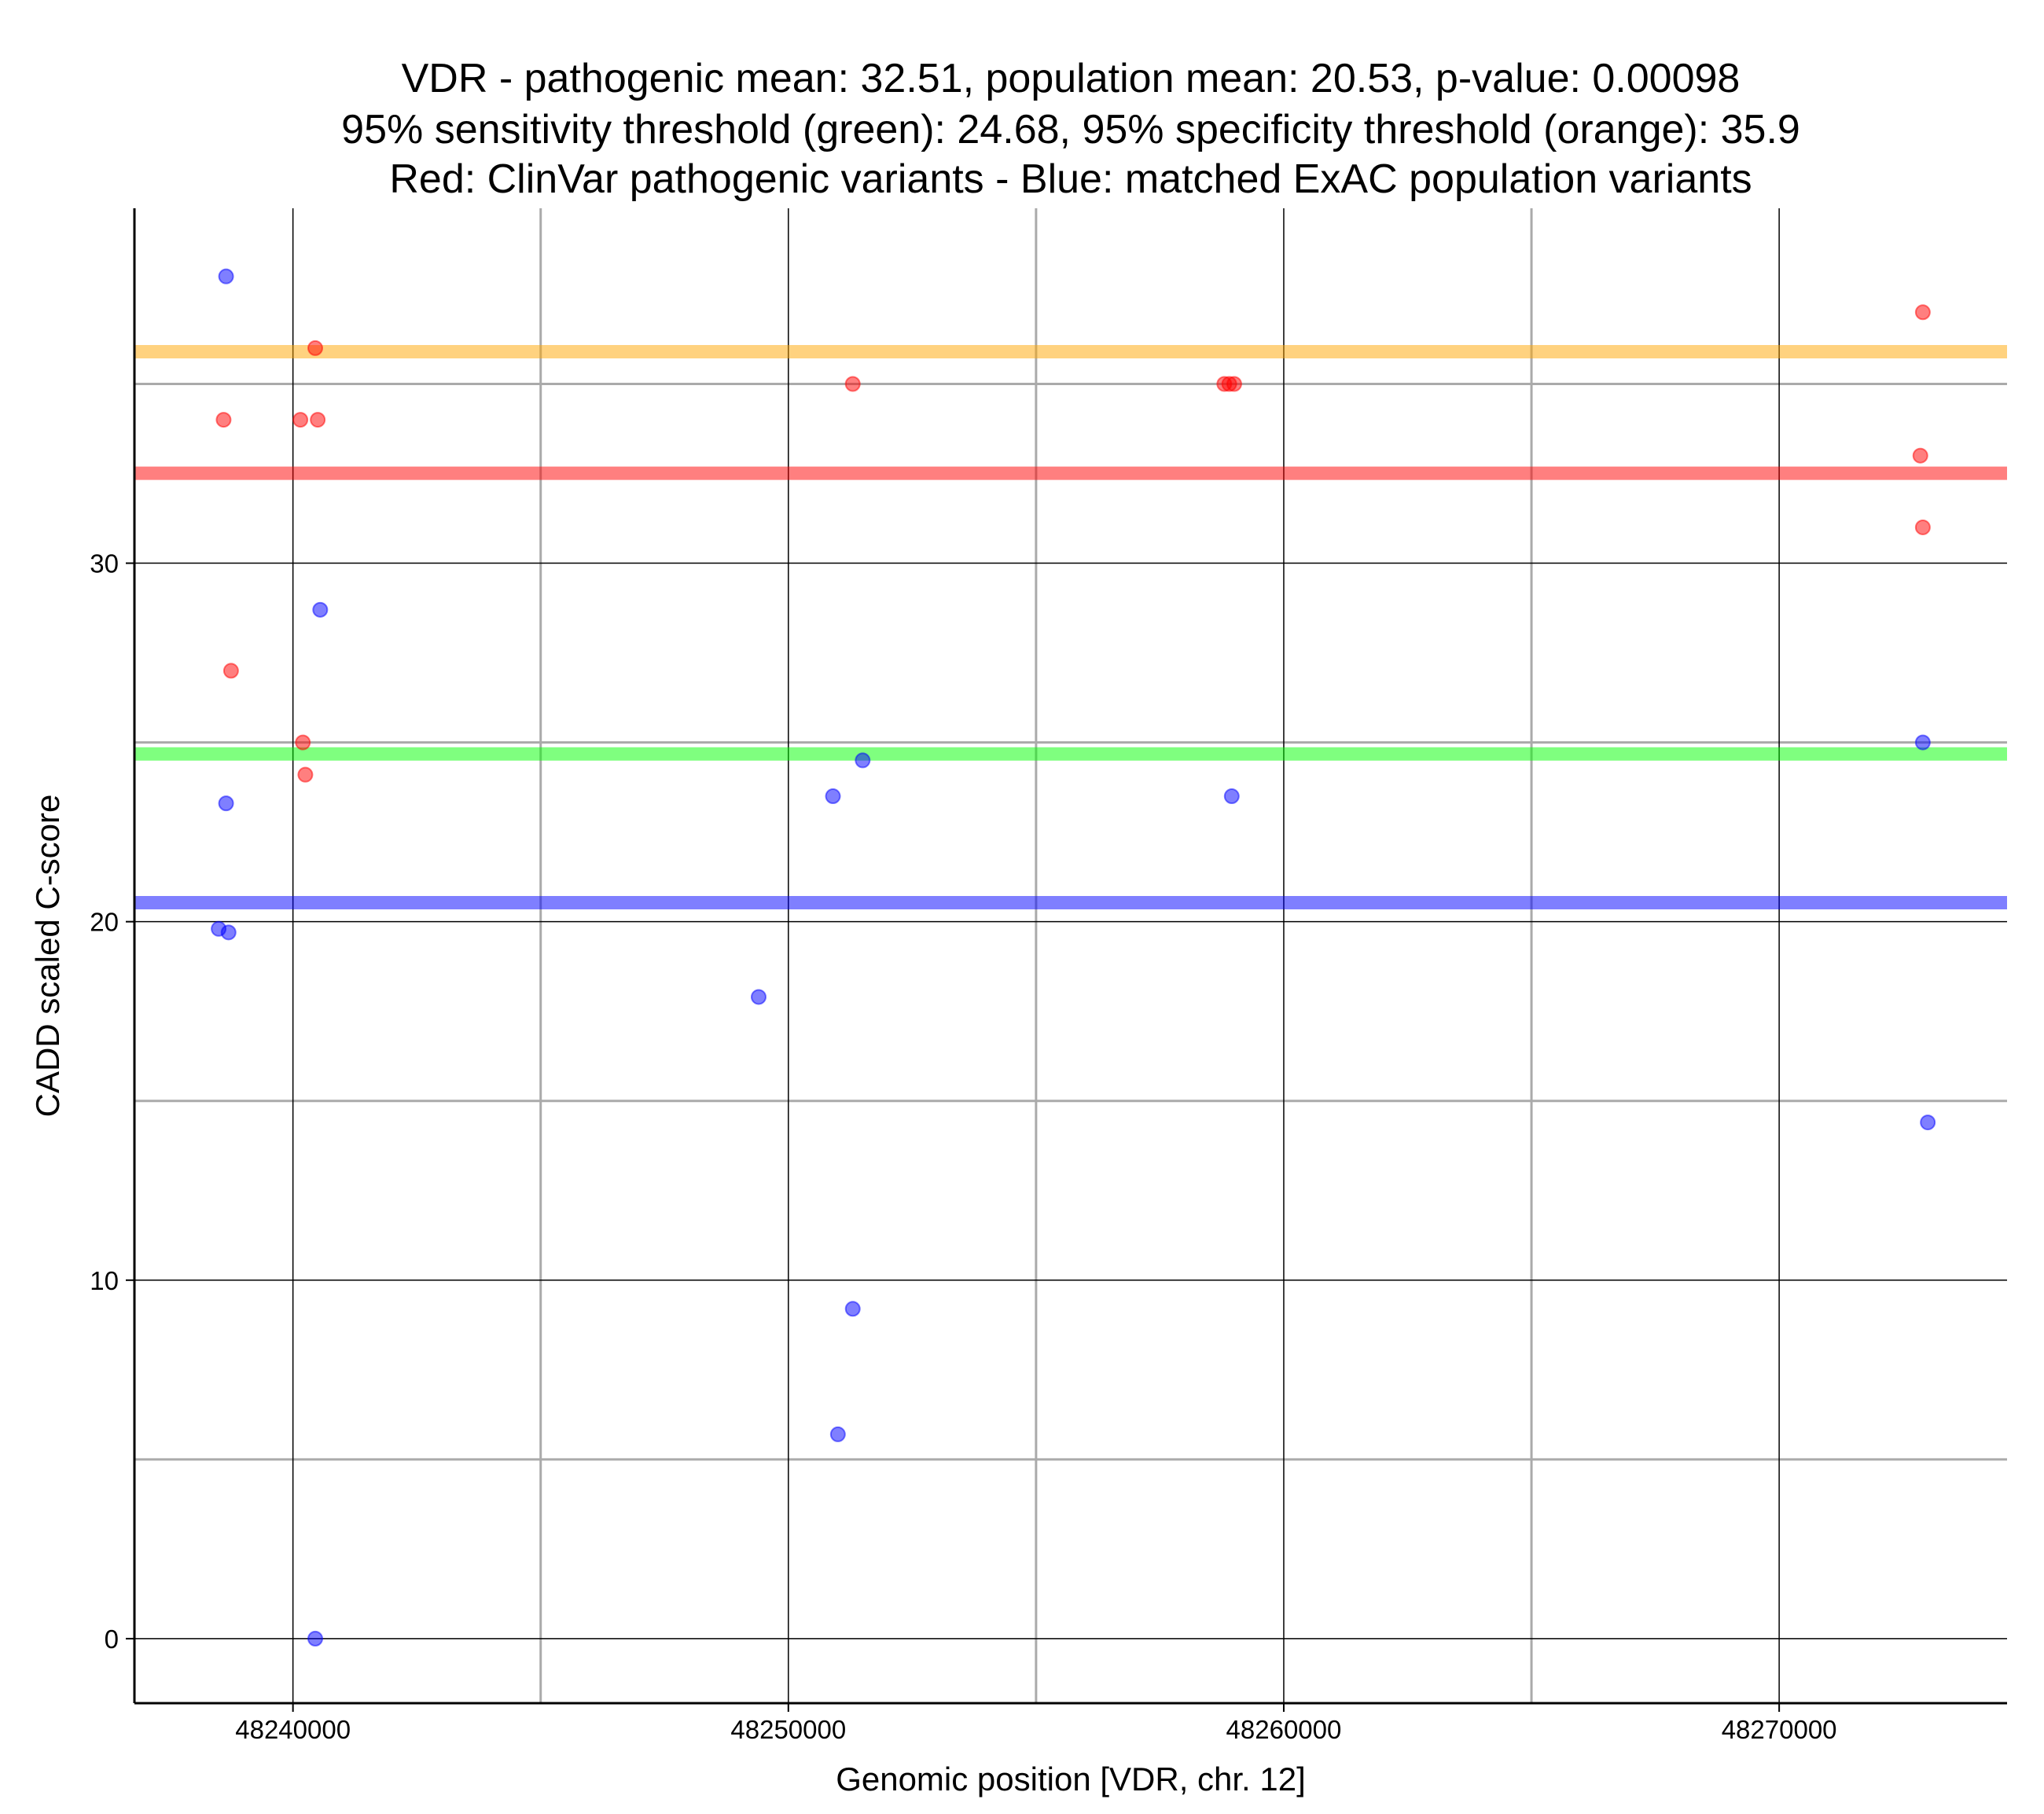  I want to click on x-tick-label-0: 48240000, so click(293, 1729).